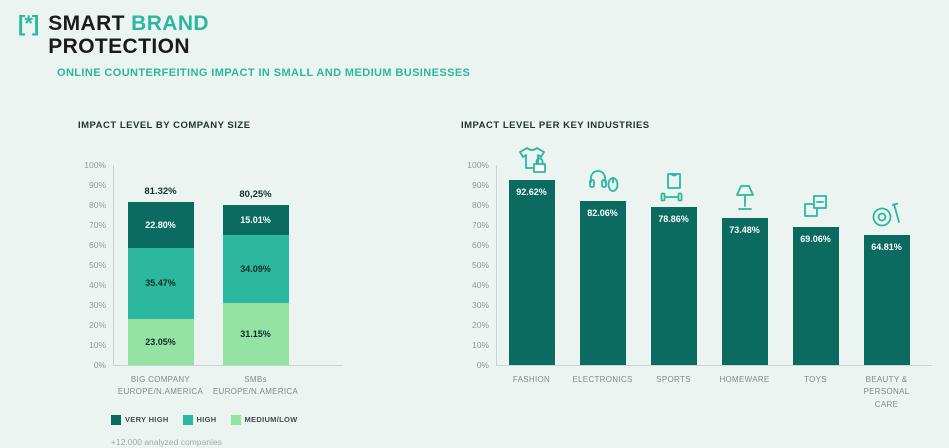 The image size is (949, 448). Describe the element at coordinates (886, 392) in the screenshot. I see `x-axis-label: BEAUTY & PERSONAL CARE` at that location.